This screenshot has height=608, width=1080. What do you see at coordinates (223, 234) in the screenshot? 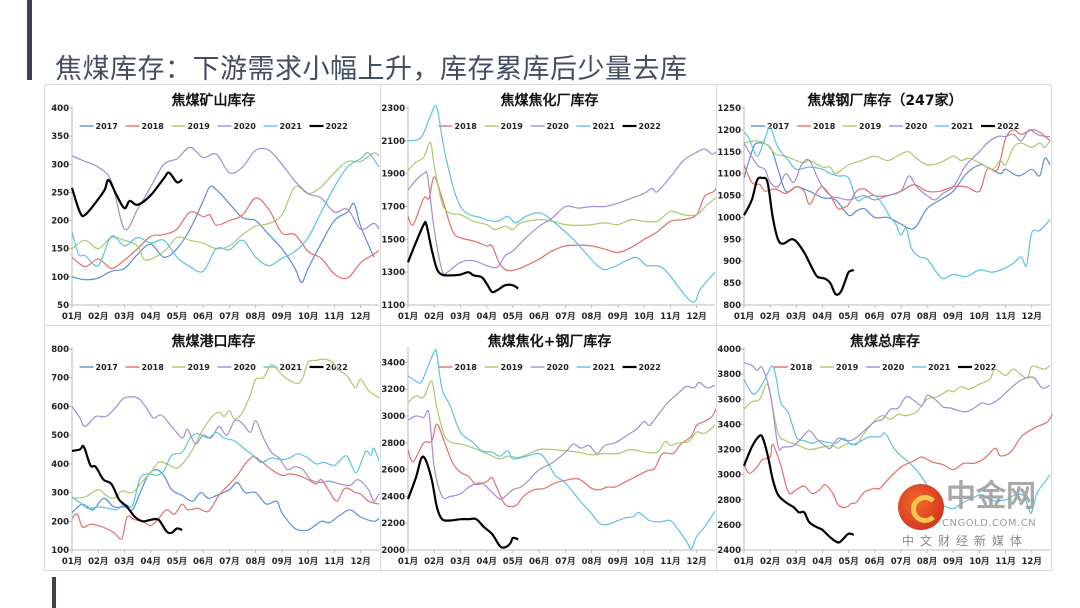
I see `series-line-2017` at bounding box center [223, 234].